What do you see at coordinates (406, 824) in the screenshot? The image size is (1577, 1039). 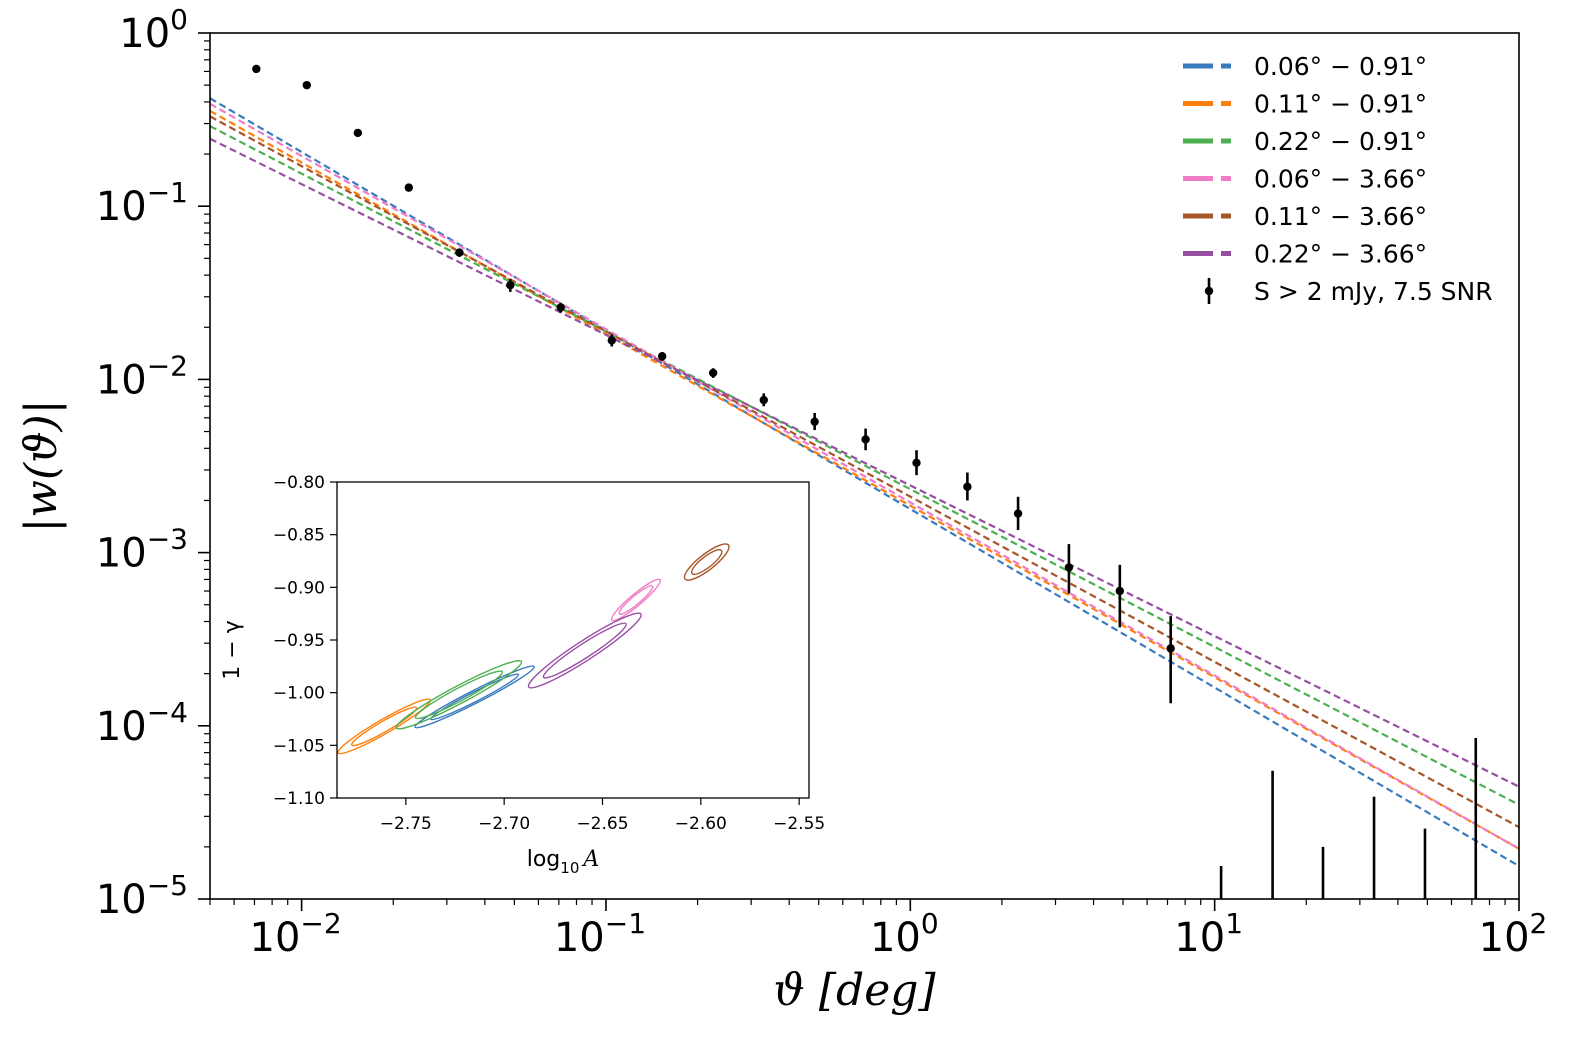 I see `inset-x-tick-label: −2.75` at bounding box center [406, 824].